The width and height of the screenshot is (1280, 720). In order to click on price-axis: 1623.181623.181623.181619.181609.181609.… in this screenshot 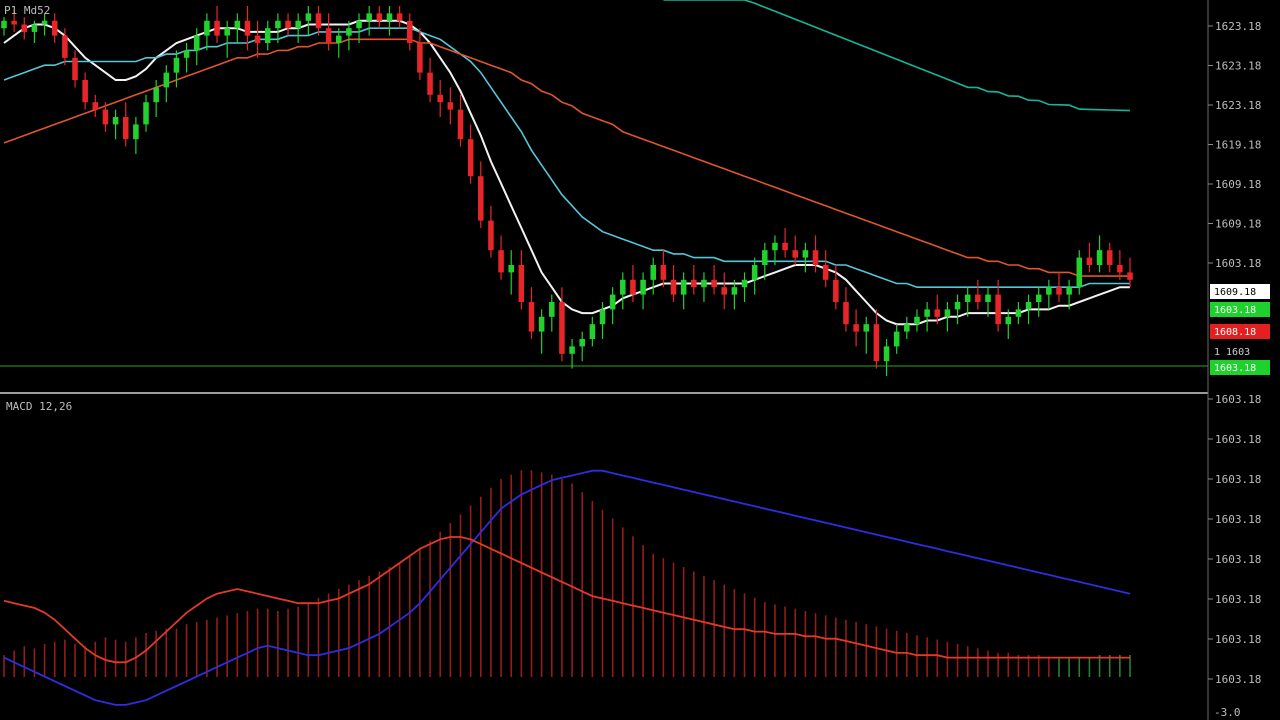, I will do `click(1238, 360)`.